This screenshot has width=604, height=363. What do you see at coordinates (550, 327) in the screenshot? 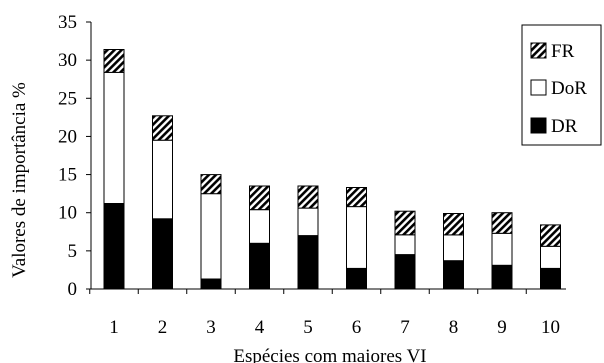
I see `x-tick-label-10: 10` at bounding box center [550, 327].